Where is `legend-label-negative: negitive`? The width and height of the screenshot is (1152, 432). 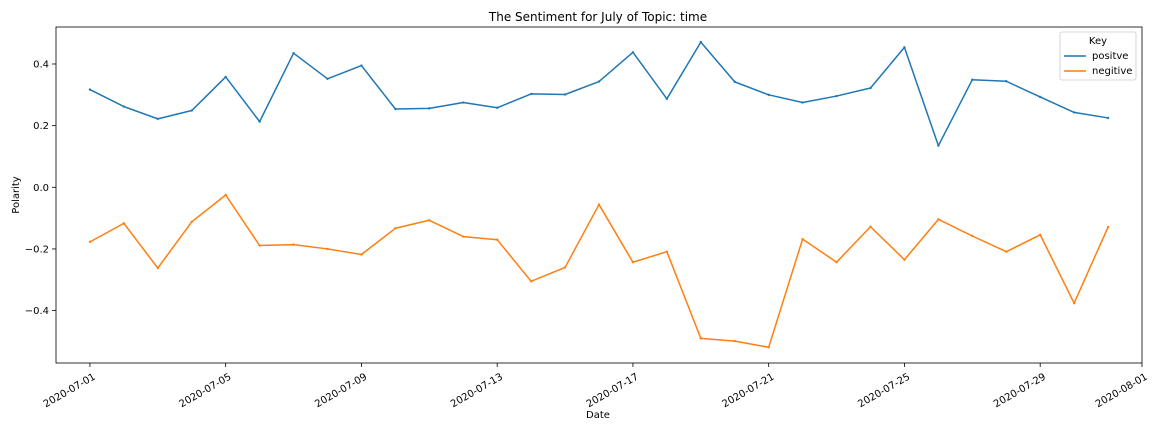 legend-label-negative: negitive is located at coordinates (1112, 71).